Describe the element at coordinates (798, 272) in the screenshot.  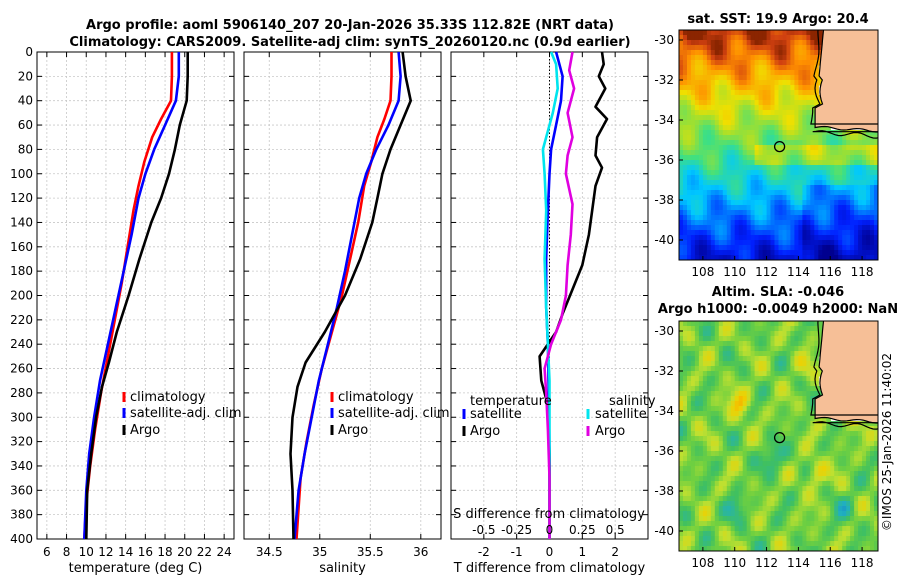
I see `sst-xtick-label: 114` at that location.